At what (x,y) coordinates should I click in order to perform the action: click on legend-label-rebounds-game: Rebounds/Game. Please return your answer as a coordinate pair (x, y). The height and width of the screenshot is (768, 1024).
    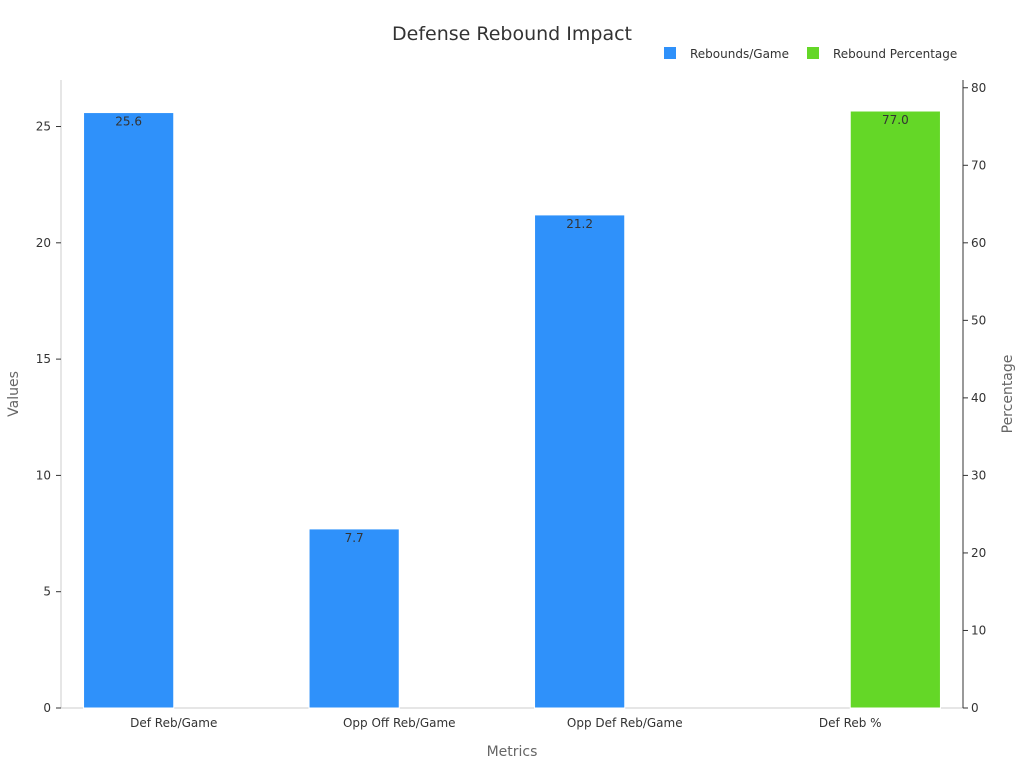
    Looking at the image, I should click on (739, 54).